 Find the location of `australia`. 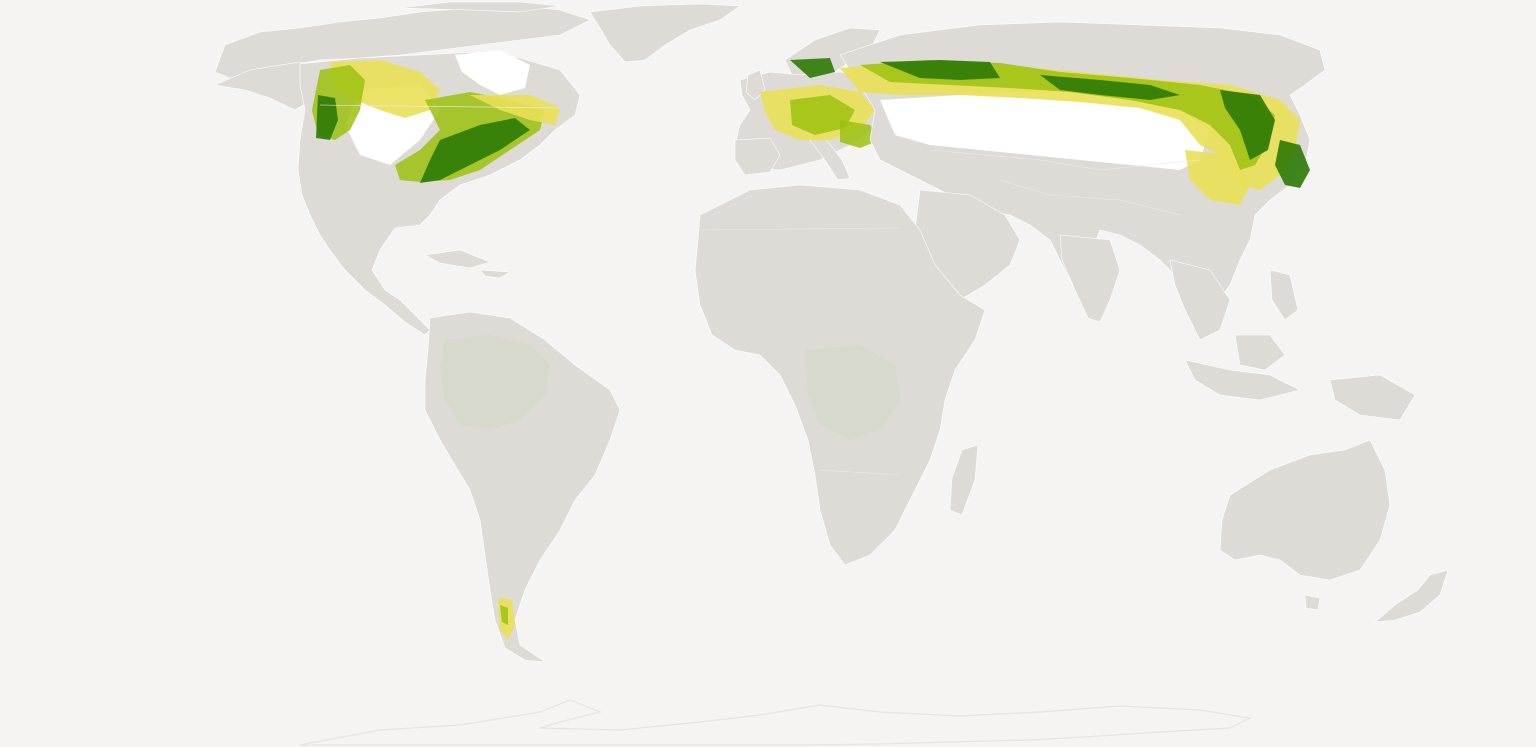

australia is located at coordinates (1334, 531).